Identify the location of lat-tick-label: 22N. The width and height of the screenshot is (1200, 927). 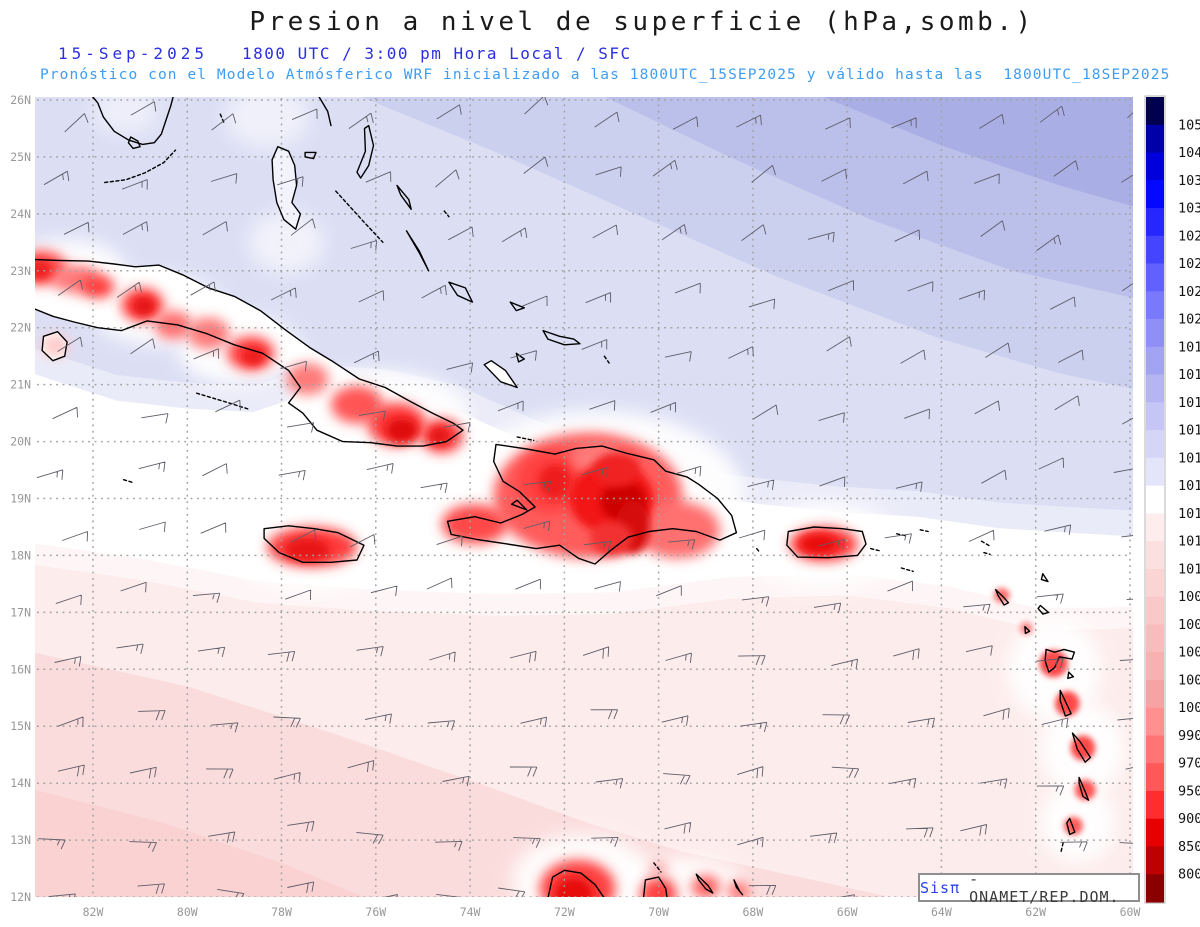
(20, 328).